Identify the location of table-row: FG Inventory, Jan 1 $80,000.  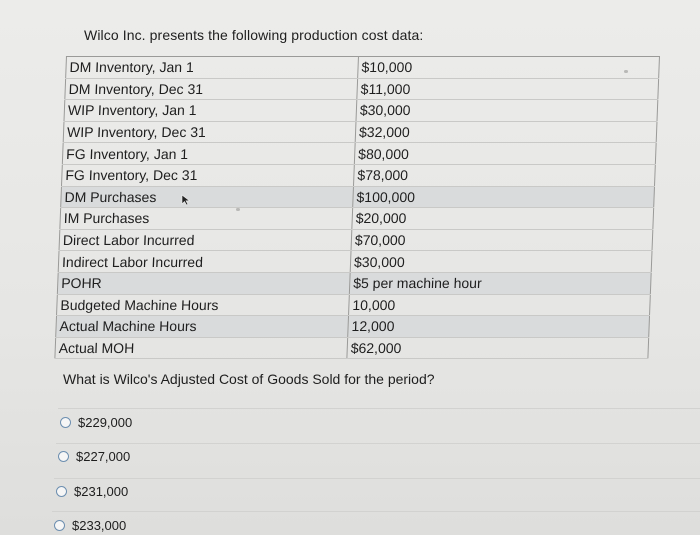
(359, 153).